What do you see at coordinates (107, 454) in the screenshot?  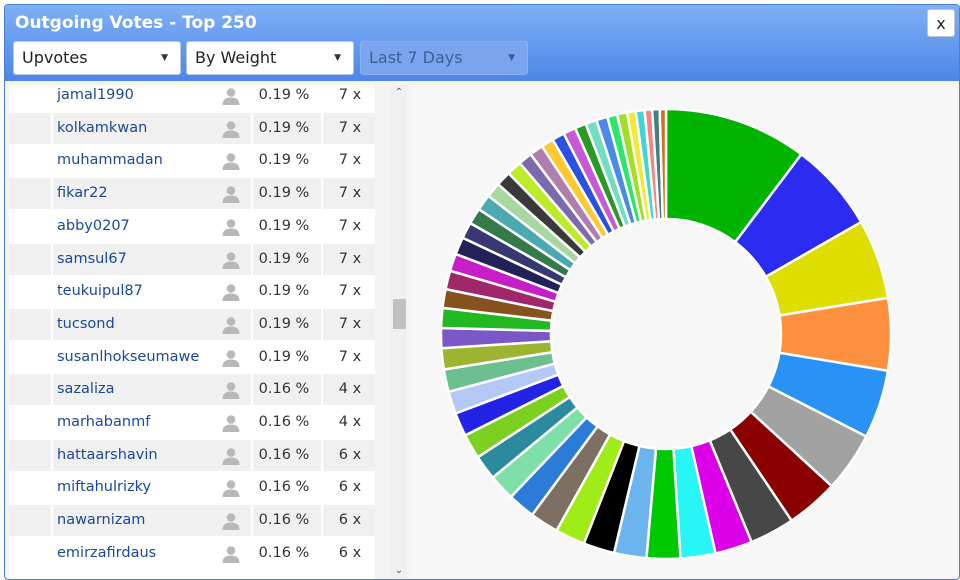 I see `voter-name: hattaarshavin` at bounding box center [107, 454].